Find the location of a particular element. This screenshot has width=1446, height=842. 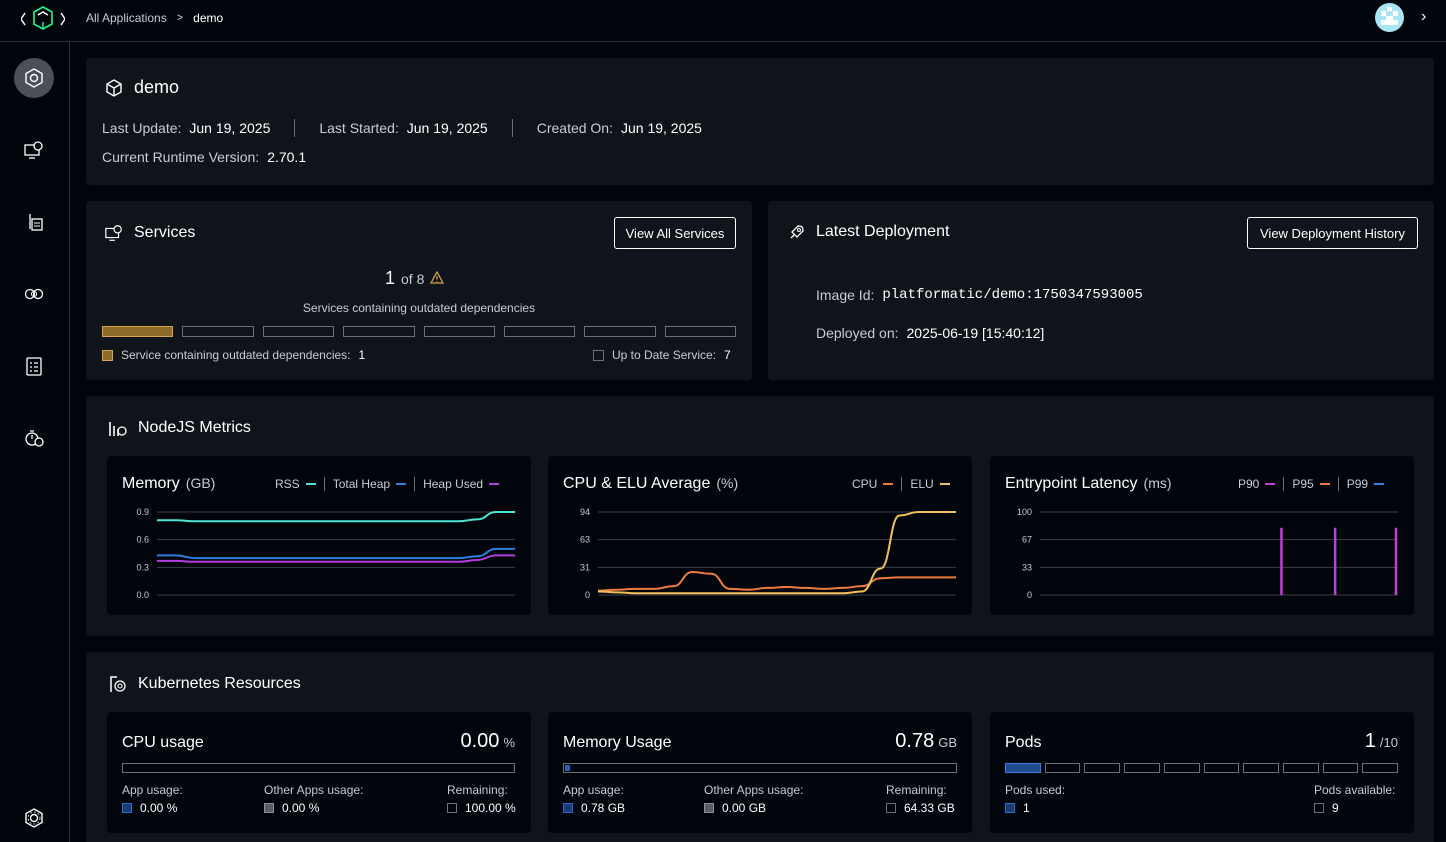

latency-legend: P90 P95 P99 is located at coordinates (1311, 484).